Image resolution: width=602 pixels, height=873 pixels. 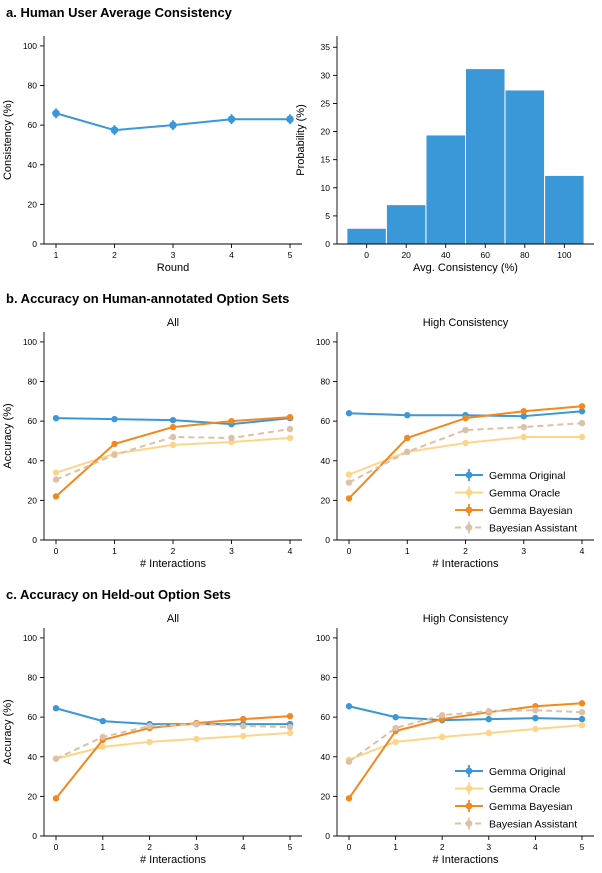 I want to click on x-tick-label: 40, so click(x=446, y=255).